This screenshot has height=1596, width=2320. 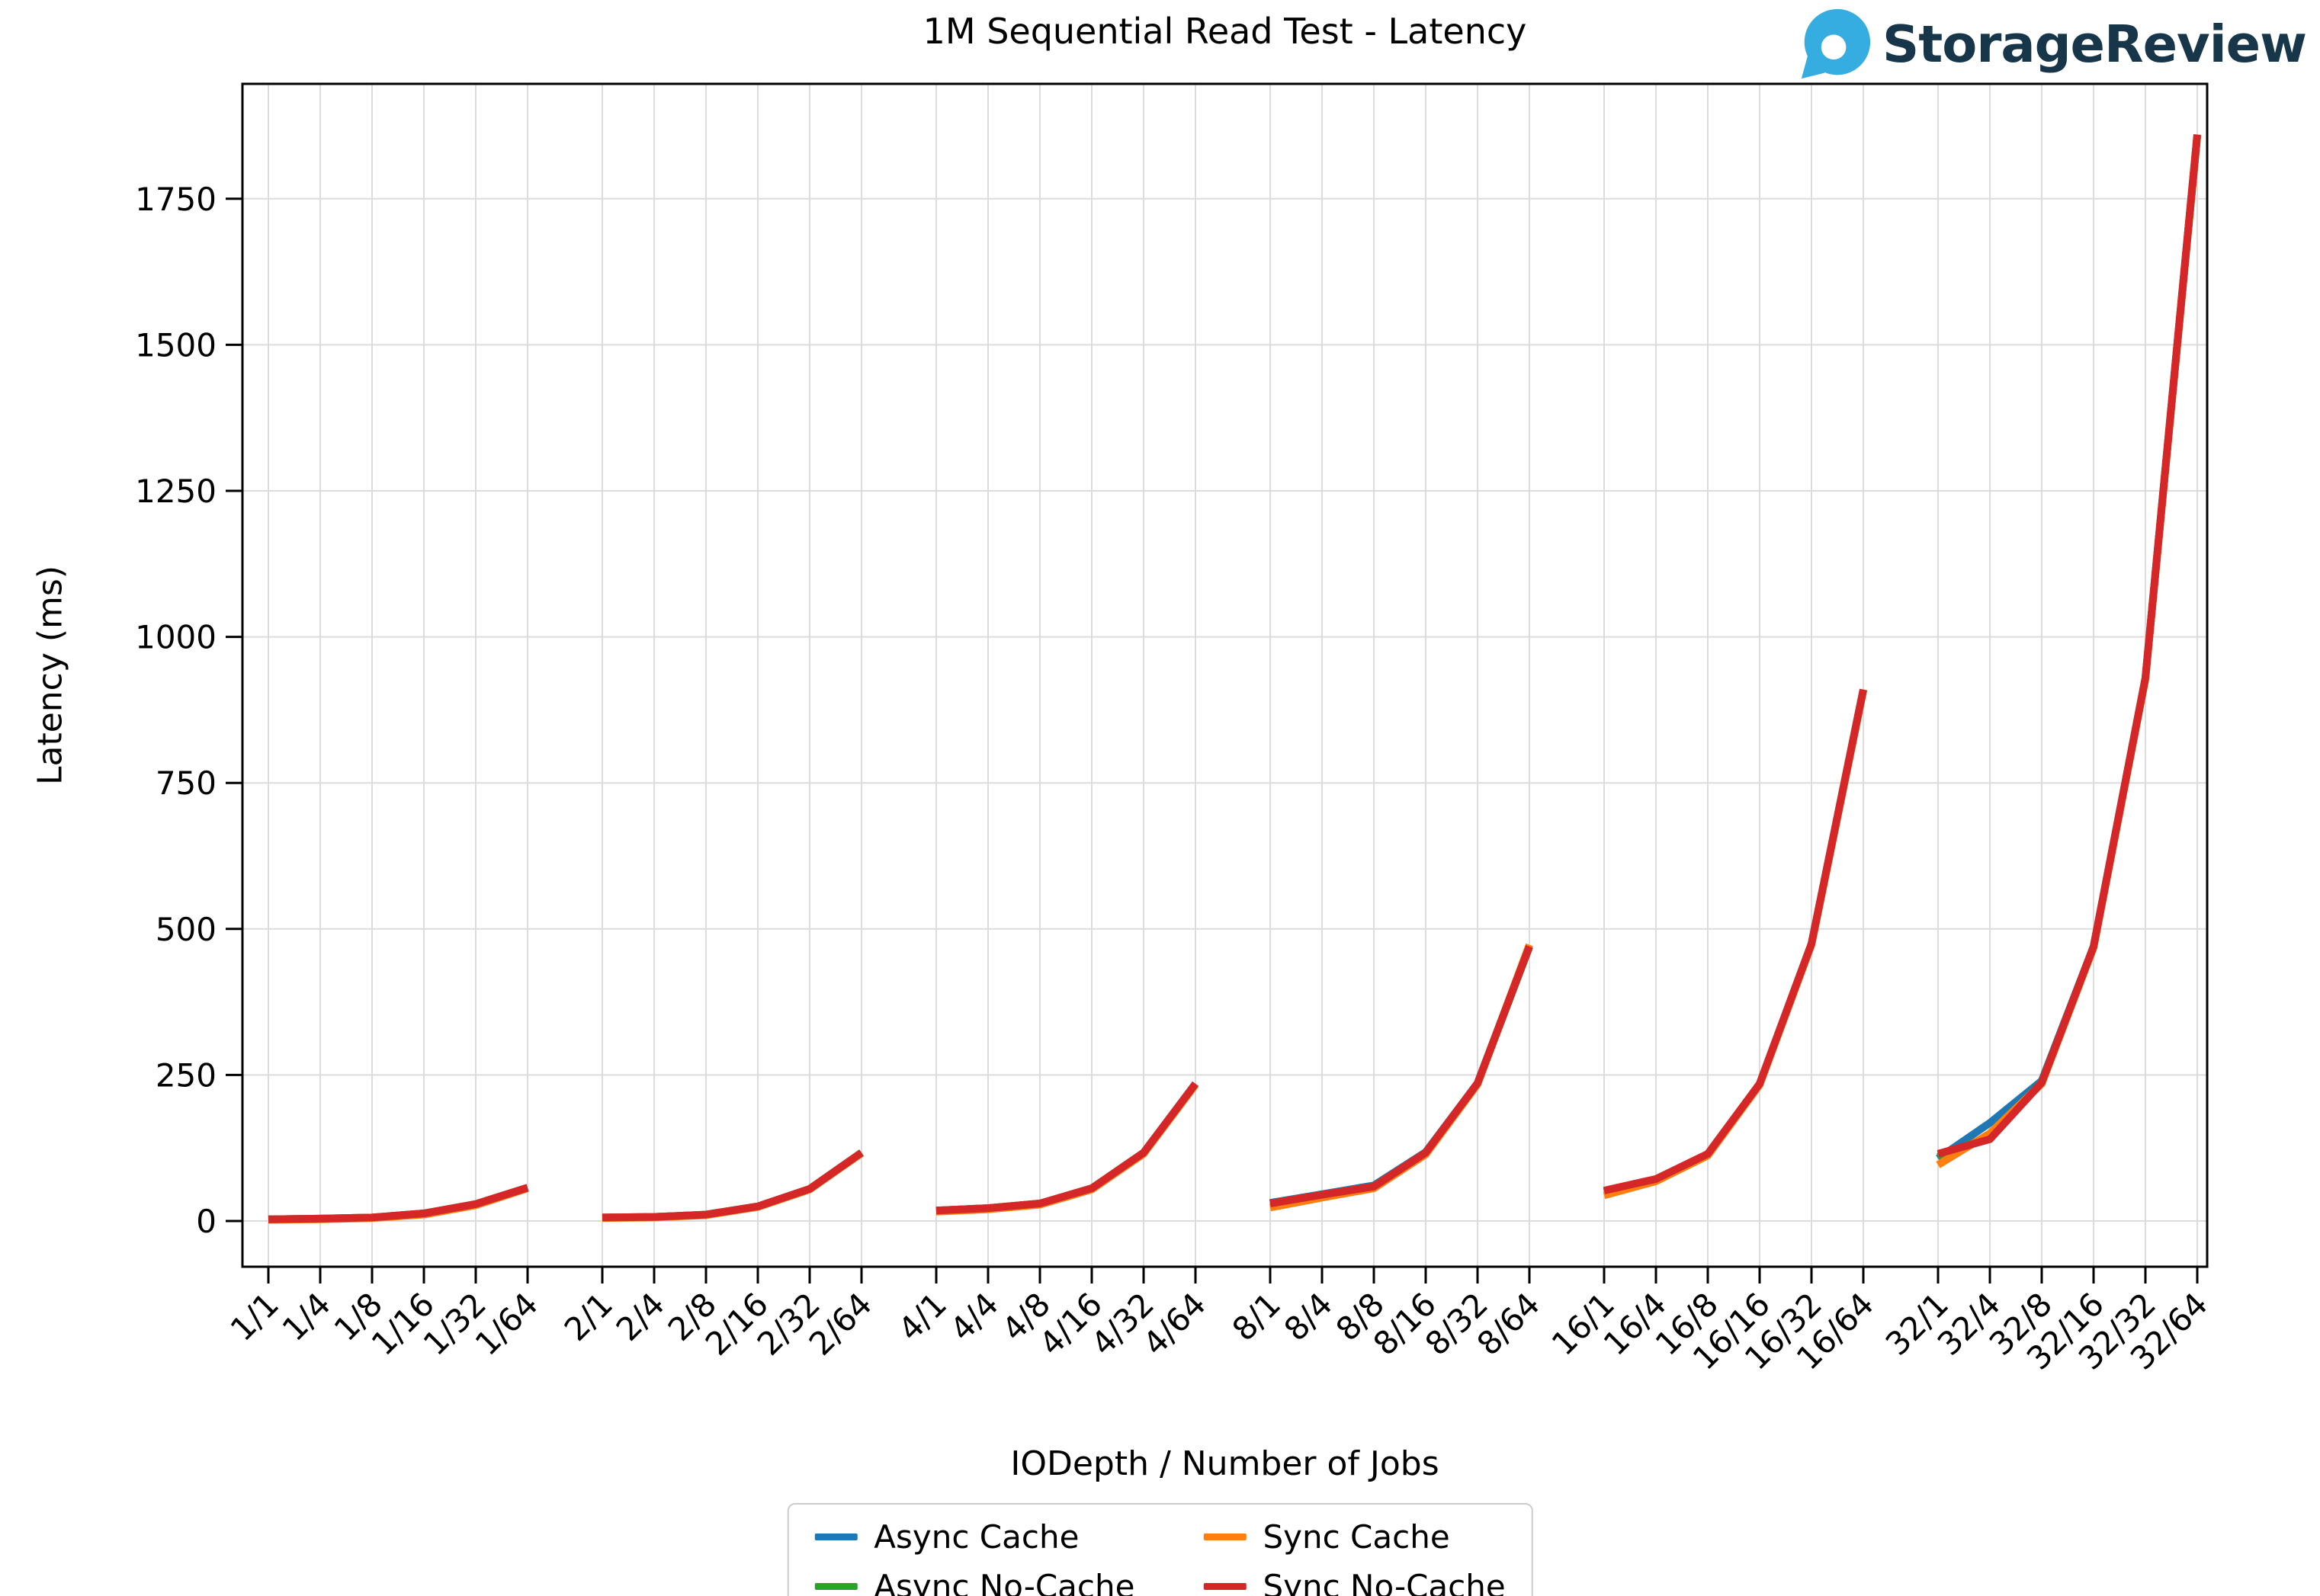 I want to click on x-tick-label: 1/4, so click(x=306, y=1316).